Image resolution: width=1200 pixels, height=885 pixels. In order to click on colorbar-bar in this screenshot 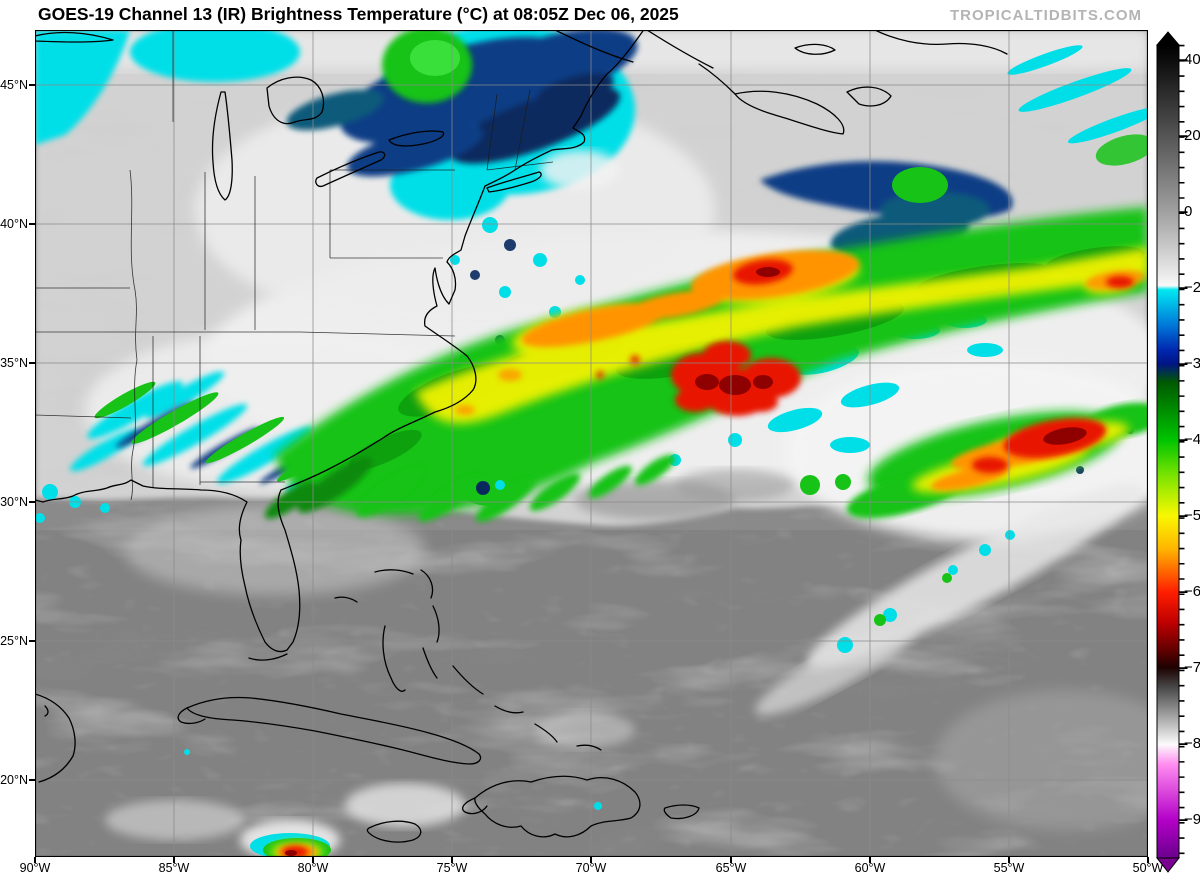, I will do `click(1168, 451)`.